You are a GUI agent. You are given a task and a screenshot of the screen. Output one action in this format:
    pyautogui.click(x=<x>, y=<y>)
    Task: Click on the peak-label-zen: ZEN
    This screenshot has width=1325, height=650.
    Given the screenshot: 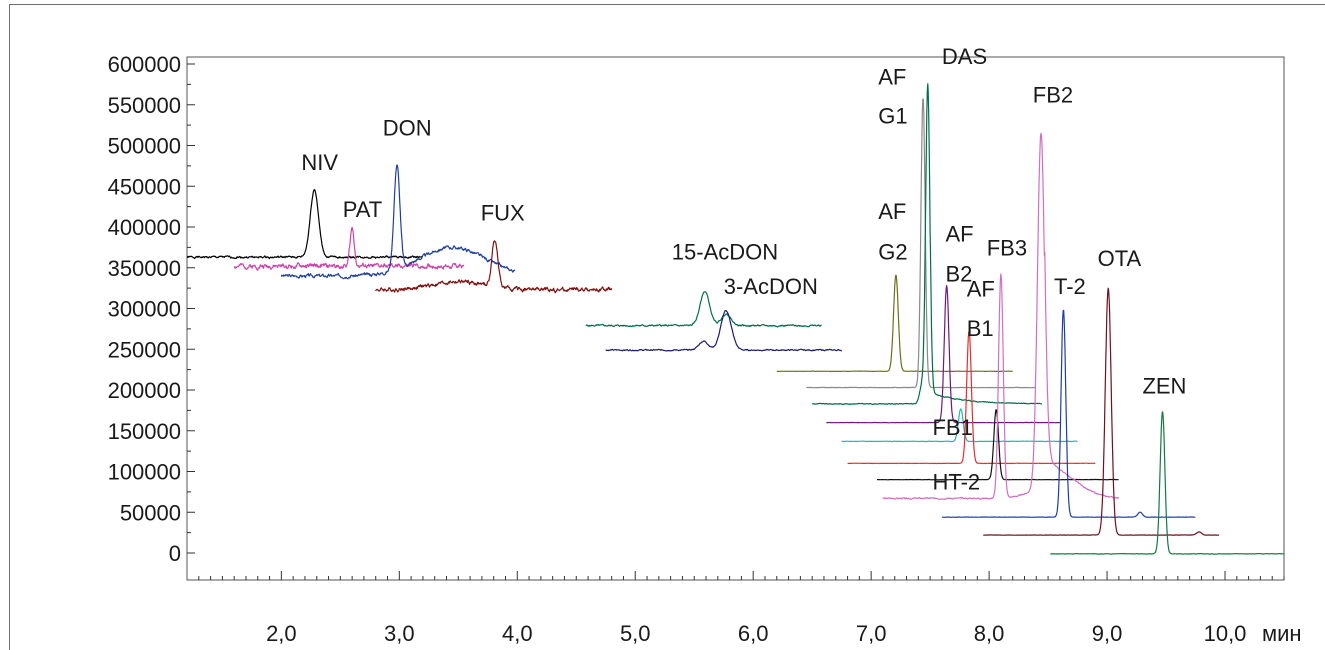 What is the action you would take?
    pyautogui.click(x=1164, y=385)
    